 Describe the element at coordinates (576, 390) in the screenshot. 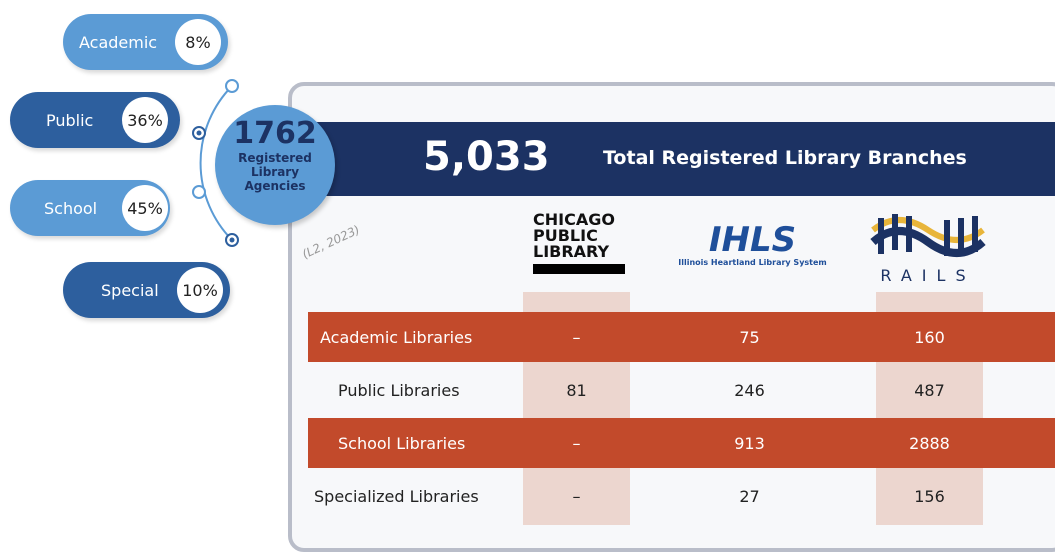

I see `table-cell: 81` at that location.